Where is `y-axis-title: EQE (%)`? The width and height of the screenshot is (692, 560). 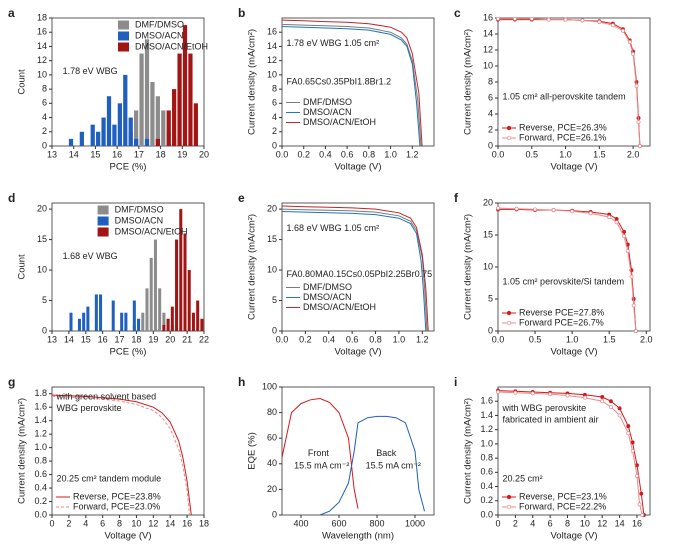
y-axis-title: EQE (%) is located at coordinates (252, 450).